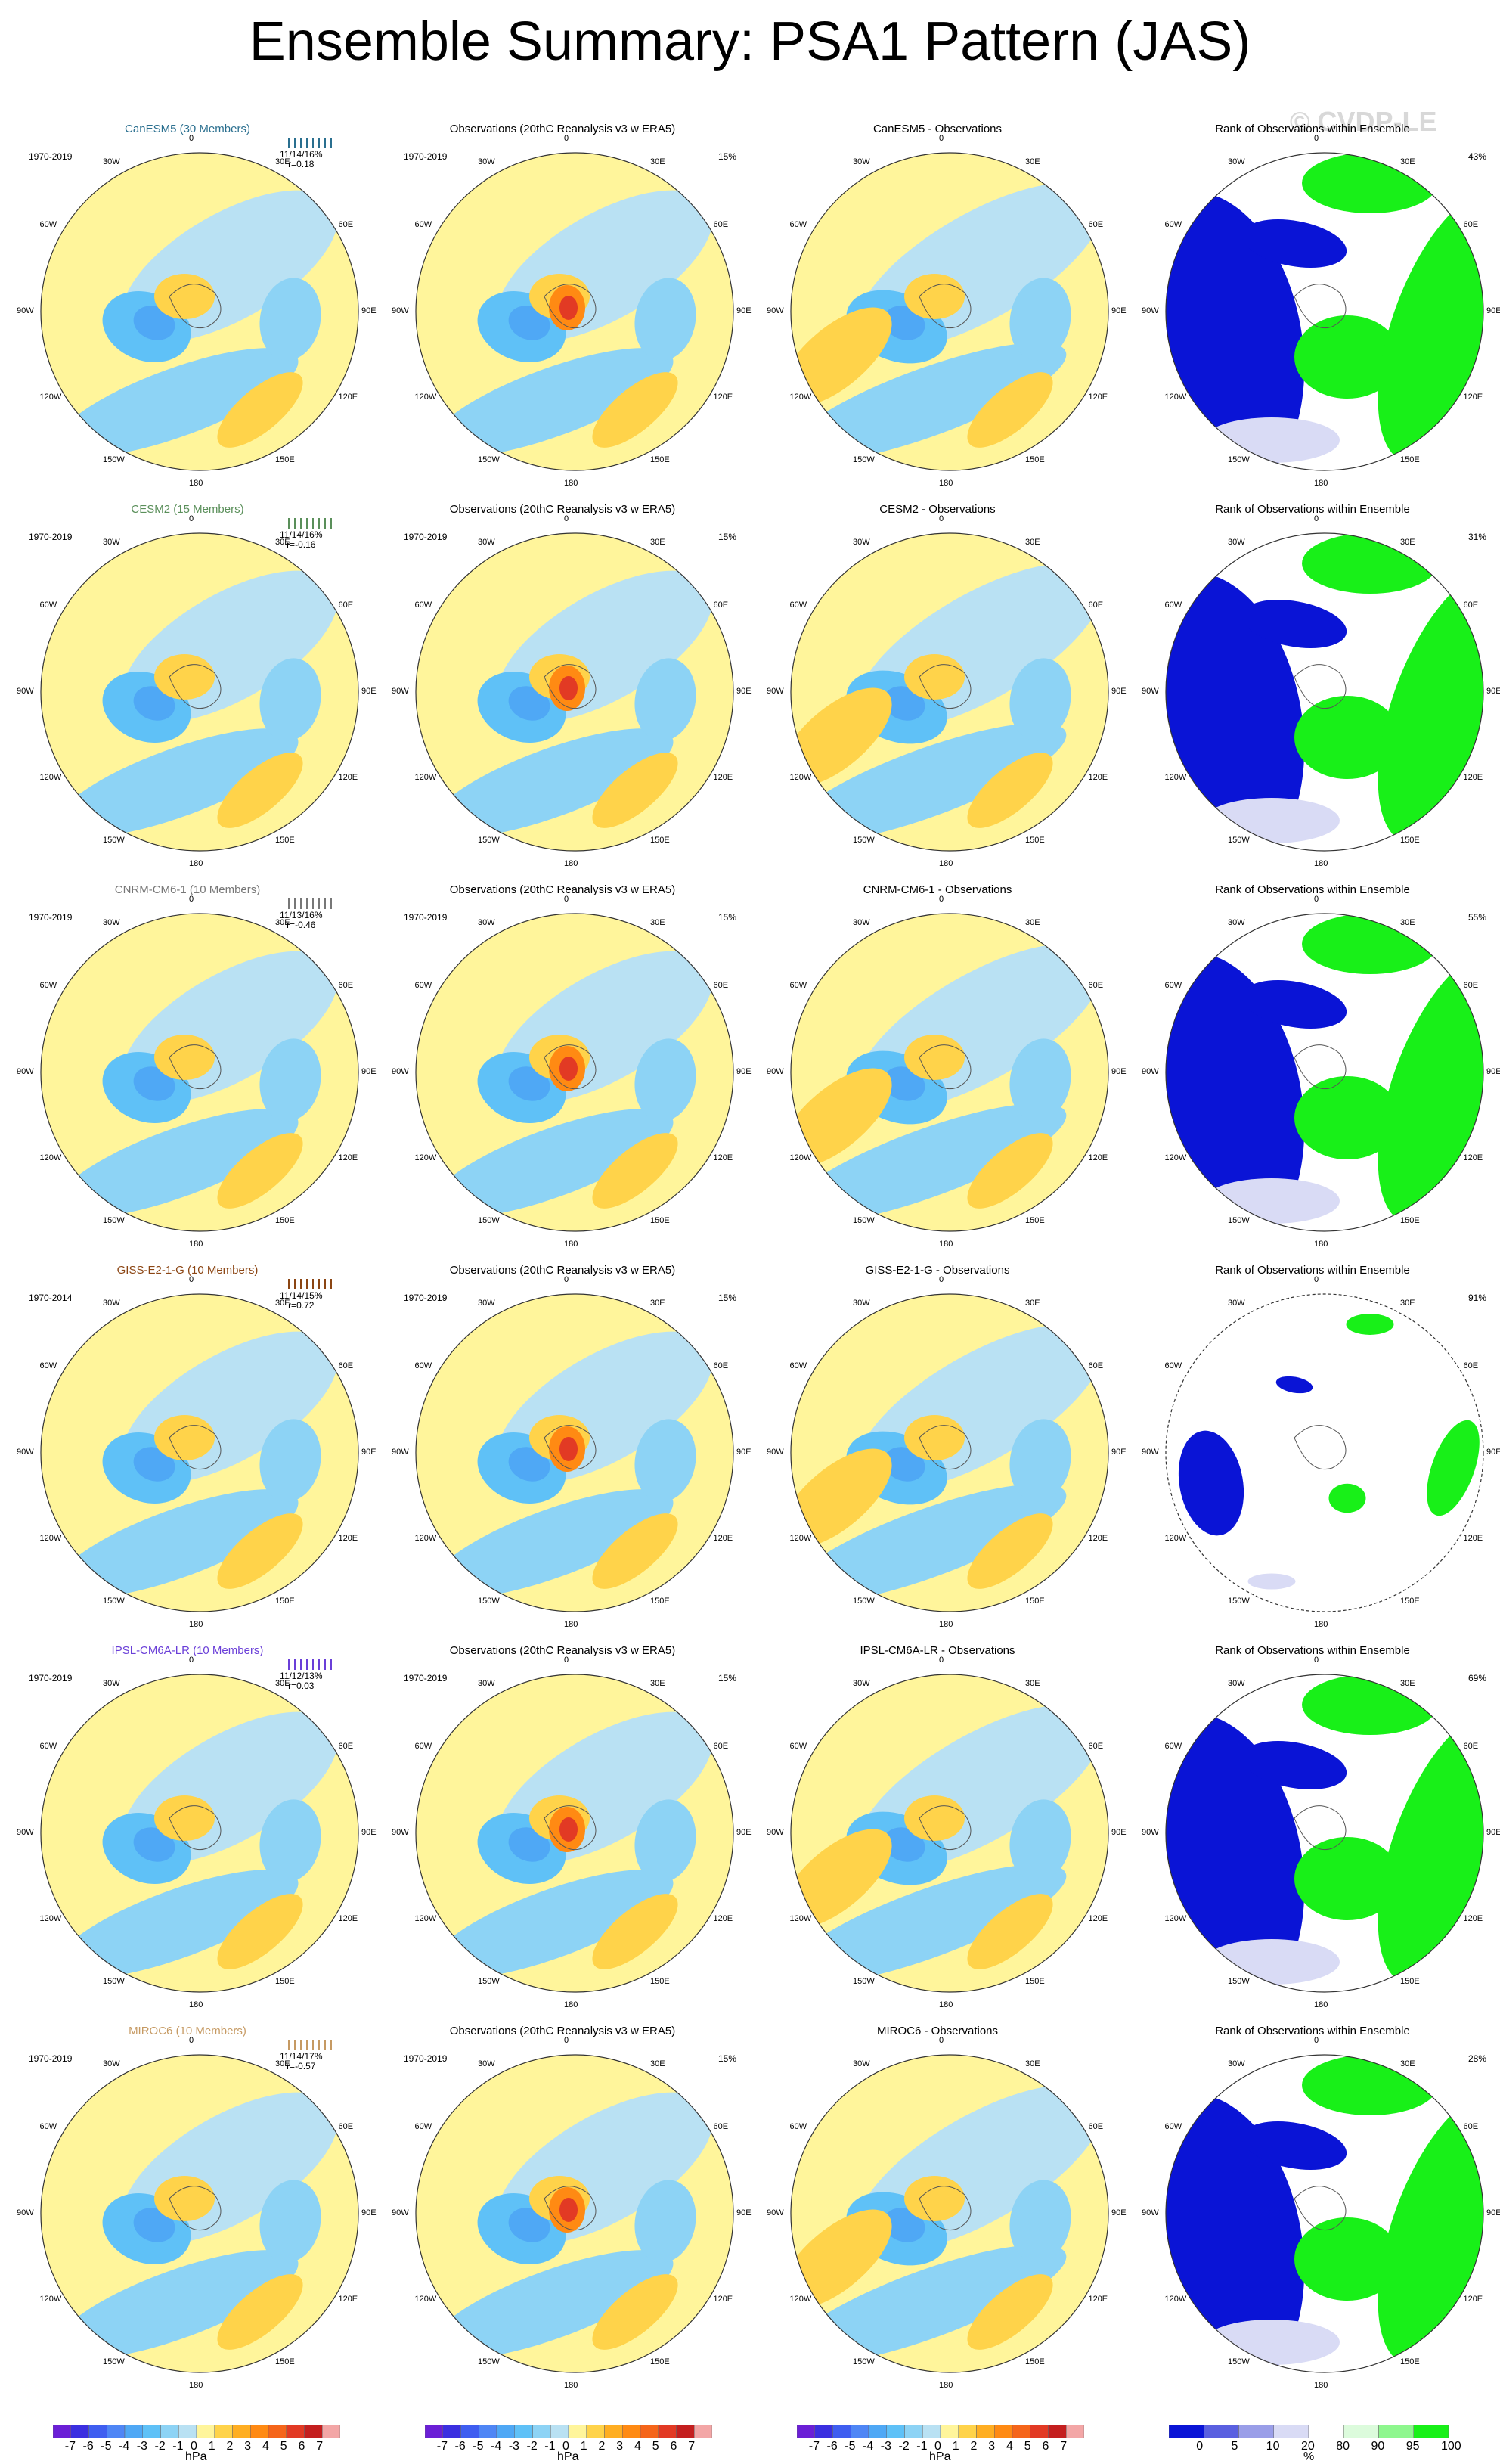  Describe the element at coordinates (1045, 2446) in the screenshot. I see `colorbar-tick-label: 6` at that location.